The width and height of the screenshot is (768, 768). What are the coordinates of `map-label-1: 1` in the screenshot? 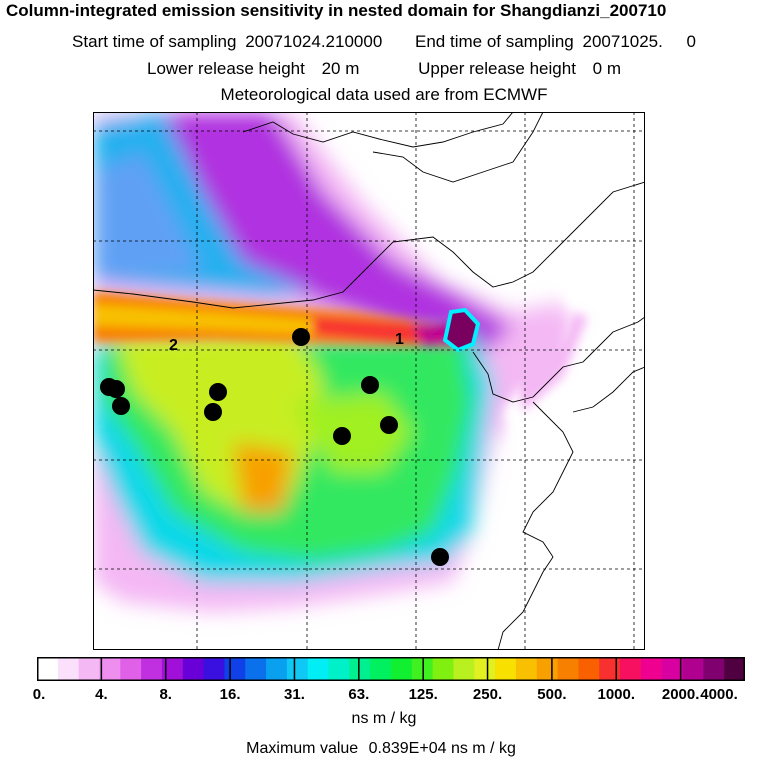 It's located at (399, 339).